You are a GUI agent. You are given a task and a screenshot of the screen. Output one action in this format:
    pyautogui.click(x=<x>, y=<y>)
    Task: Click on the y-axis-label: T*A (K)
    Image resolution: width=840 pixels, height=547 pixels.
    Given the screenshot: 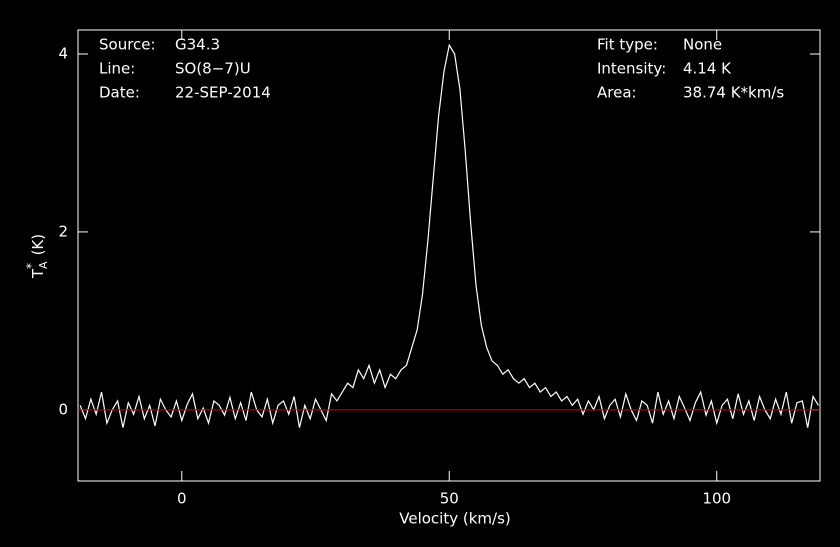 What is the action you would take?
    pyautogui.click(x=37, y=256)
    